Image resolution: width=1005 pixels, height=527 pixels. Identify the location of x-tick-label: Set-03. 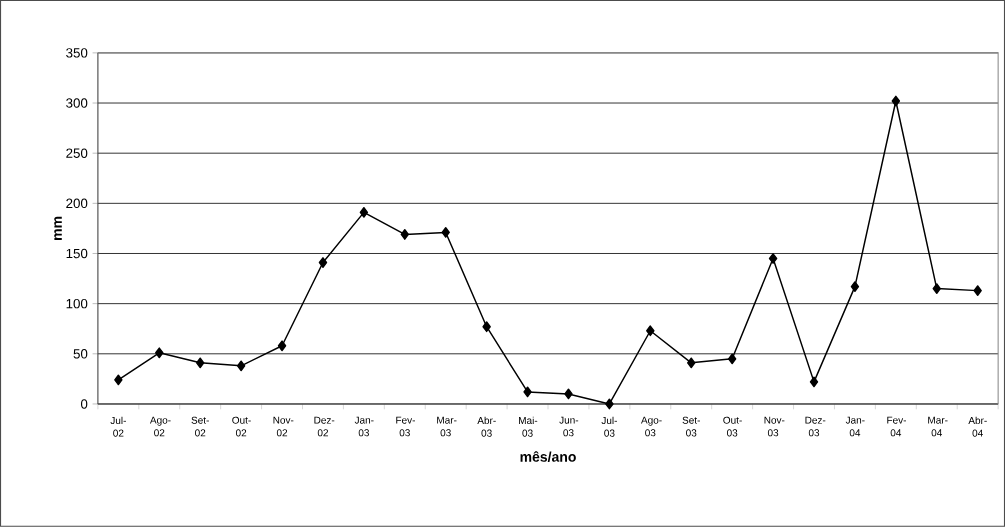
(691, 426).